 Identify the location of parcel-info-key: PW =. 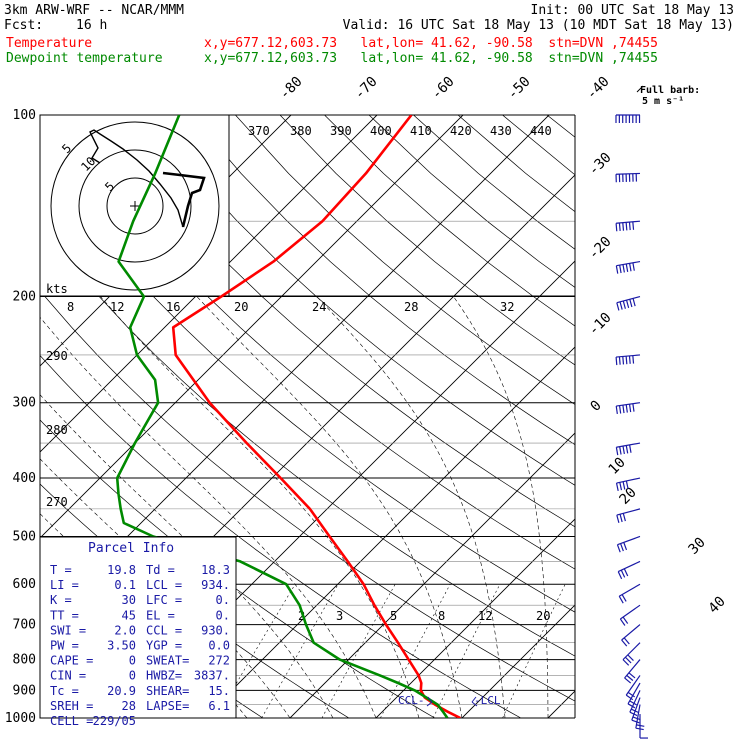
(64, 646).